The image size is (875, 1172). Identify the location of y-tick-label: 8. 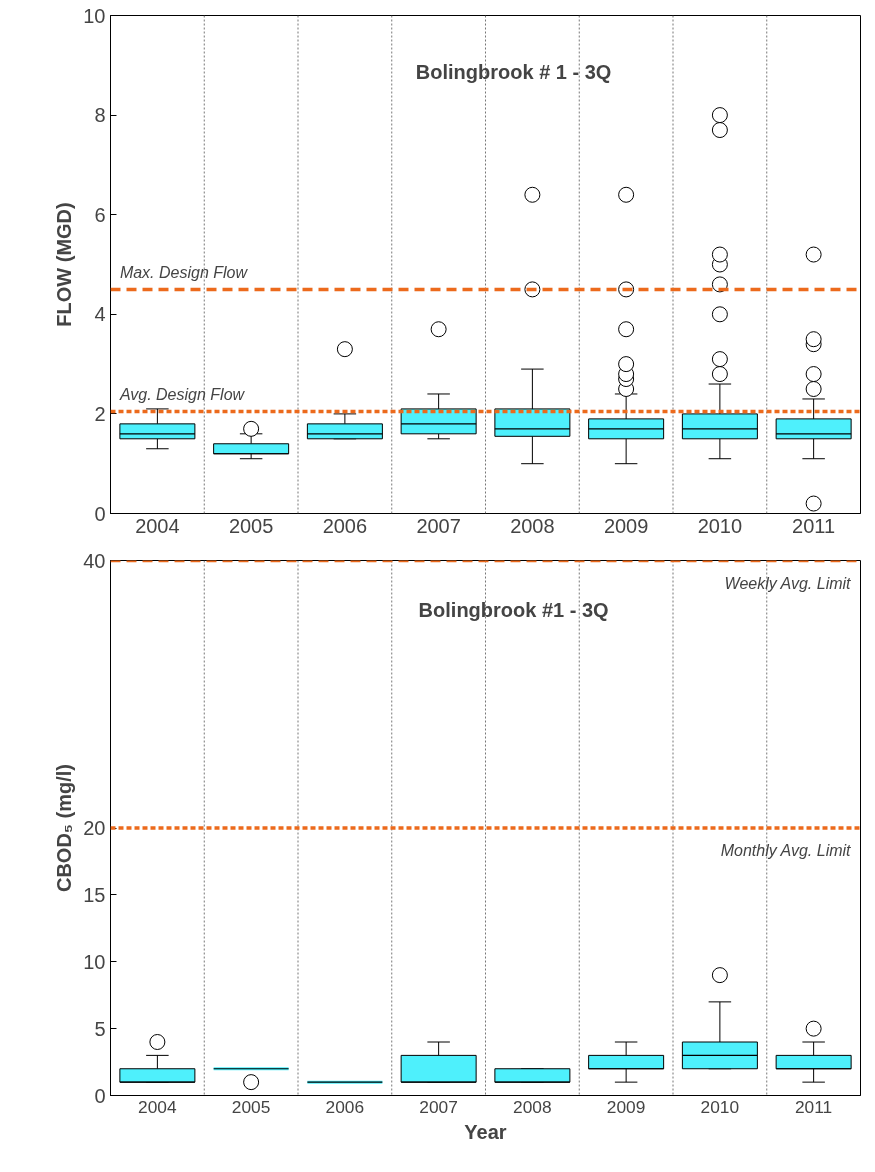
(100, 115).